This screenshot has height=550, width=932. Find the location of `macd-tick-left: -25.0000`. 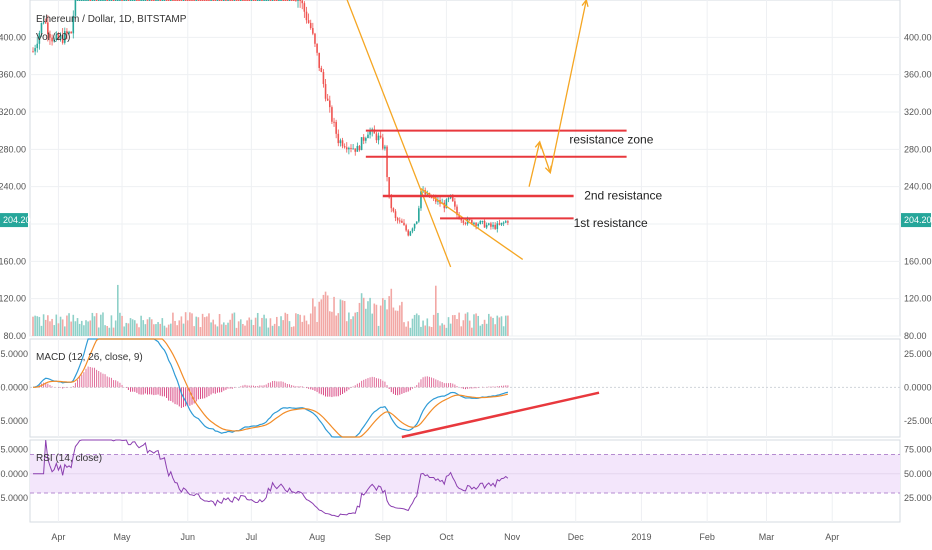

macd-tick-left: -25.0000 is located at coordinates (14, 421).